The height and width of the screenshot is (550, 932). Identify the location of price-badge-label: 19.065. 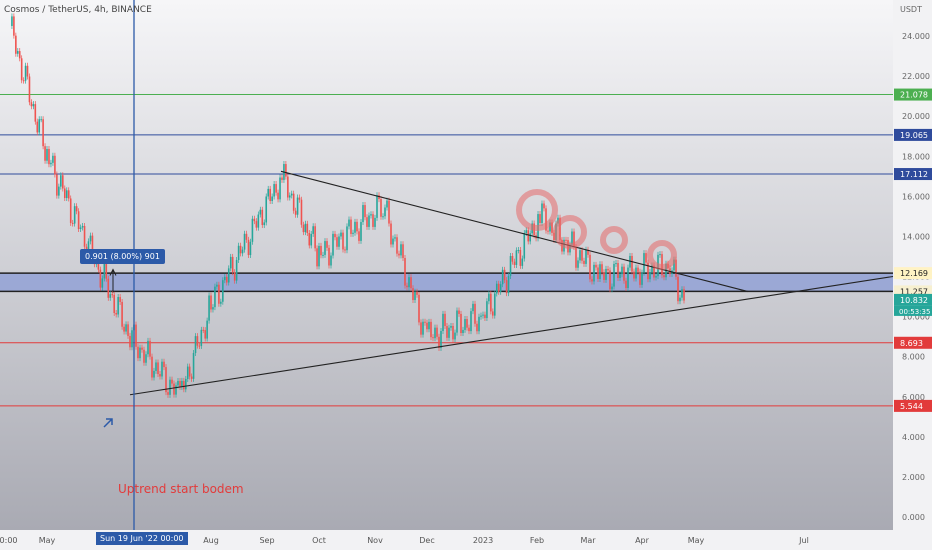
(914, 135).